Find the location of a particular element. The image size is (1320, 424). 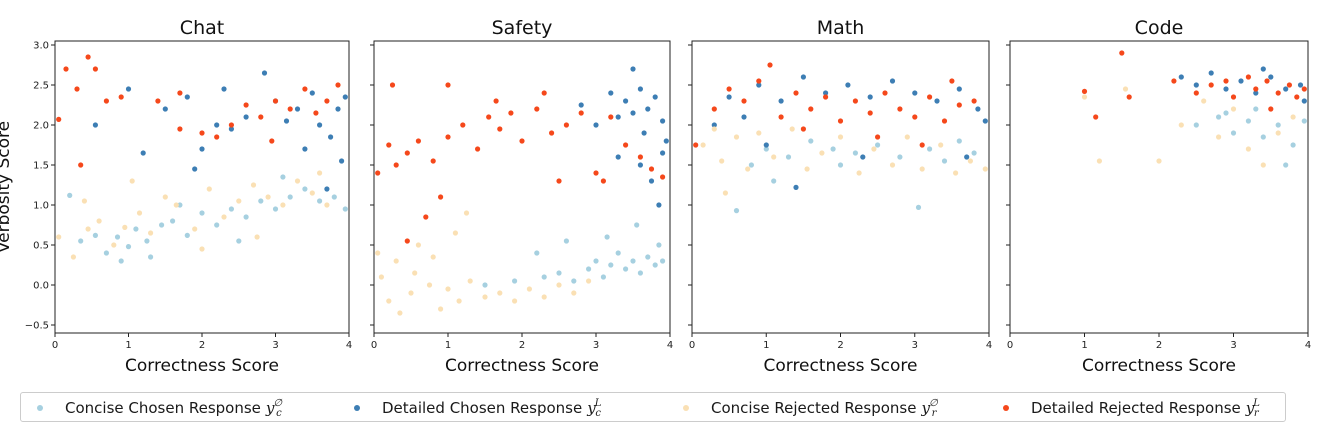

legend-symbol: yLr is located at coordinates (1252, 408).